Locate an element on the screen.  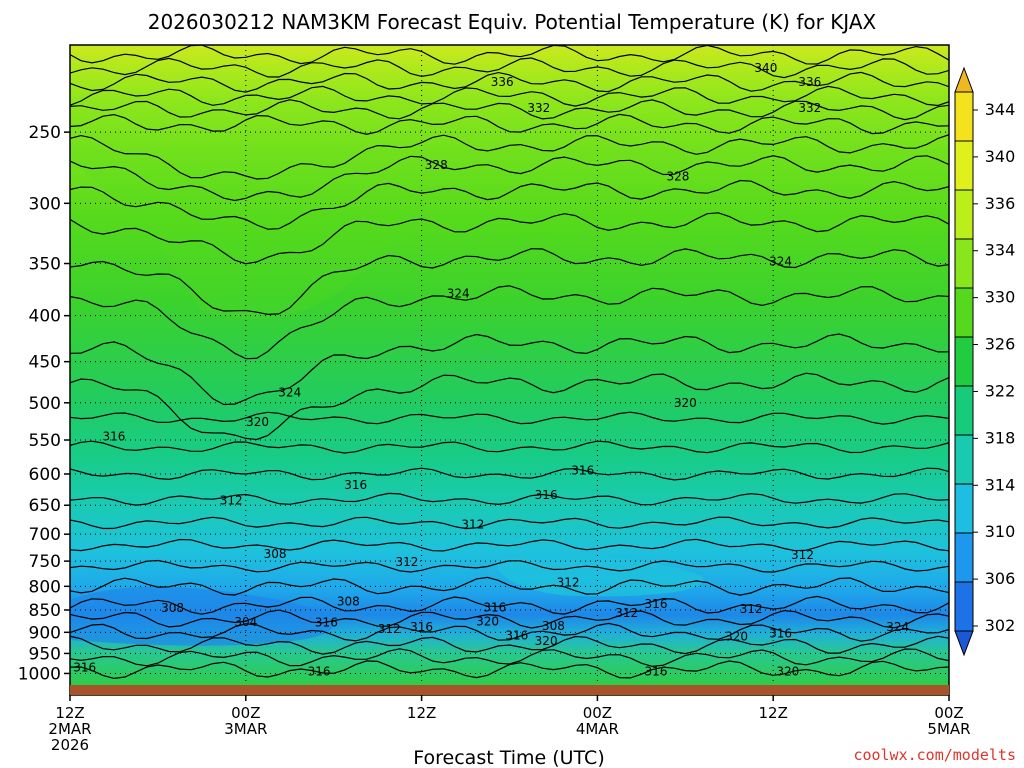
y-tick-label: 650 is located at coordinates (45, 506).